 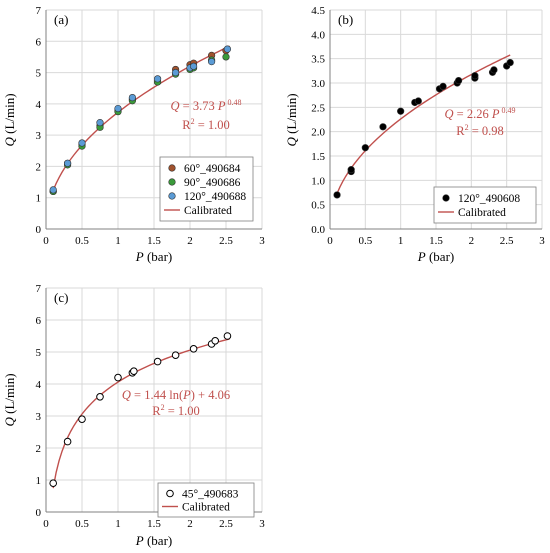 What do you see at coordinates (215, 197) in the screenshot?
I see `legend-label: 120°_490688` at bounding box center [215, 197].